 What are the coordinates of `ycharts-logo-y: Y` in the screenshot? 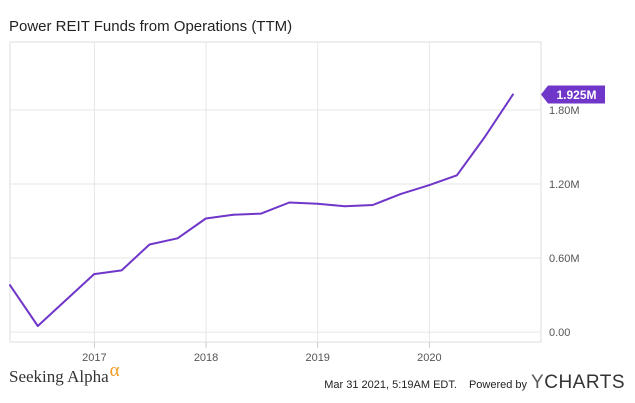 It's located at (538, 382).